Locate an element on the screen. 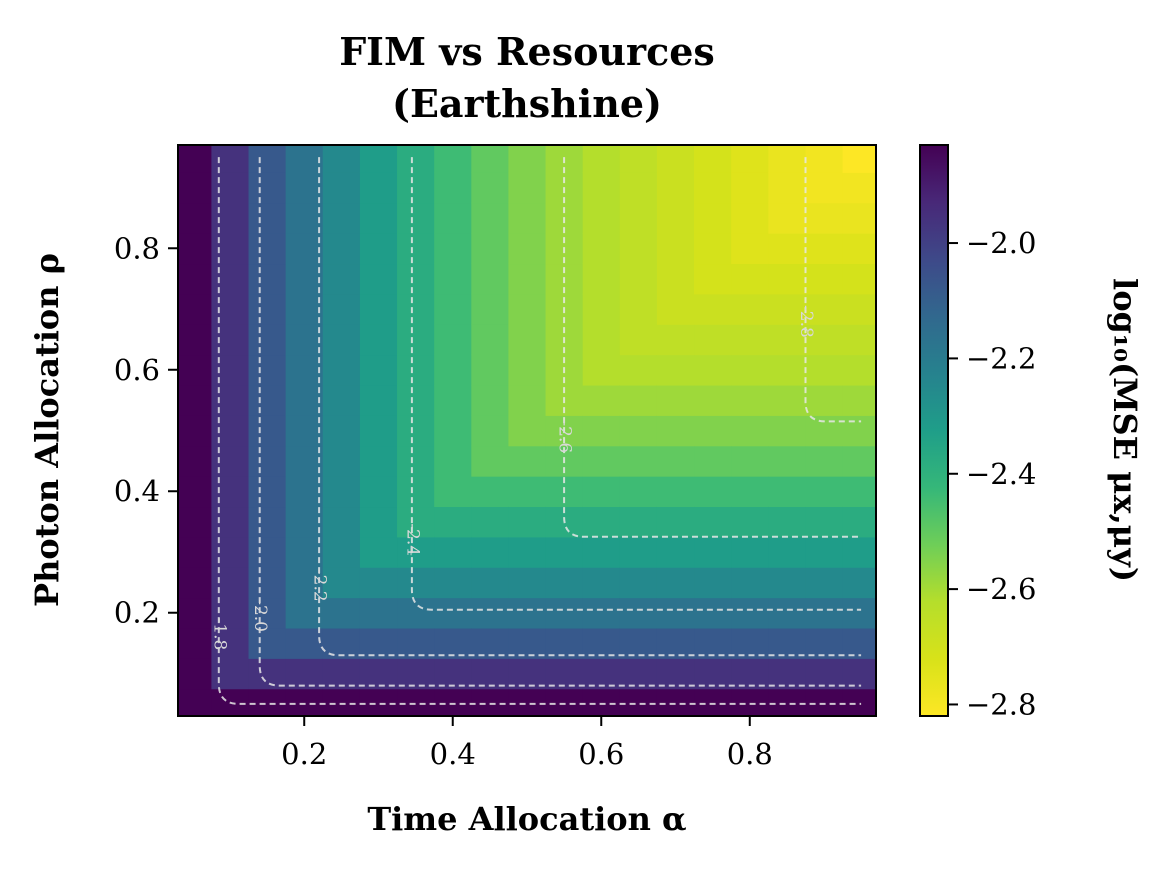  colorbar-ticks: −2.0 −2.2 −2.4 −2.6 −2.8 is located at coordinates (992, 473).